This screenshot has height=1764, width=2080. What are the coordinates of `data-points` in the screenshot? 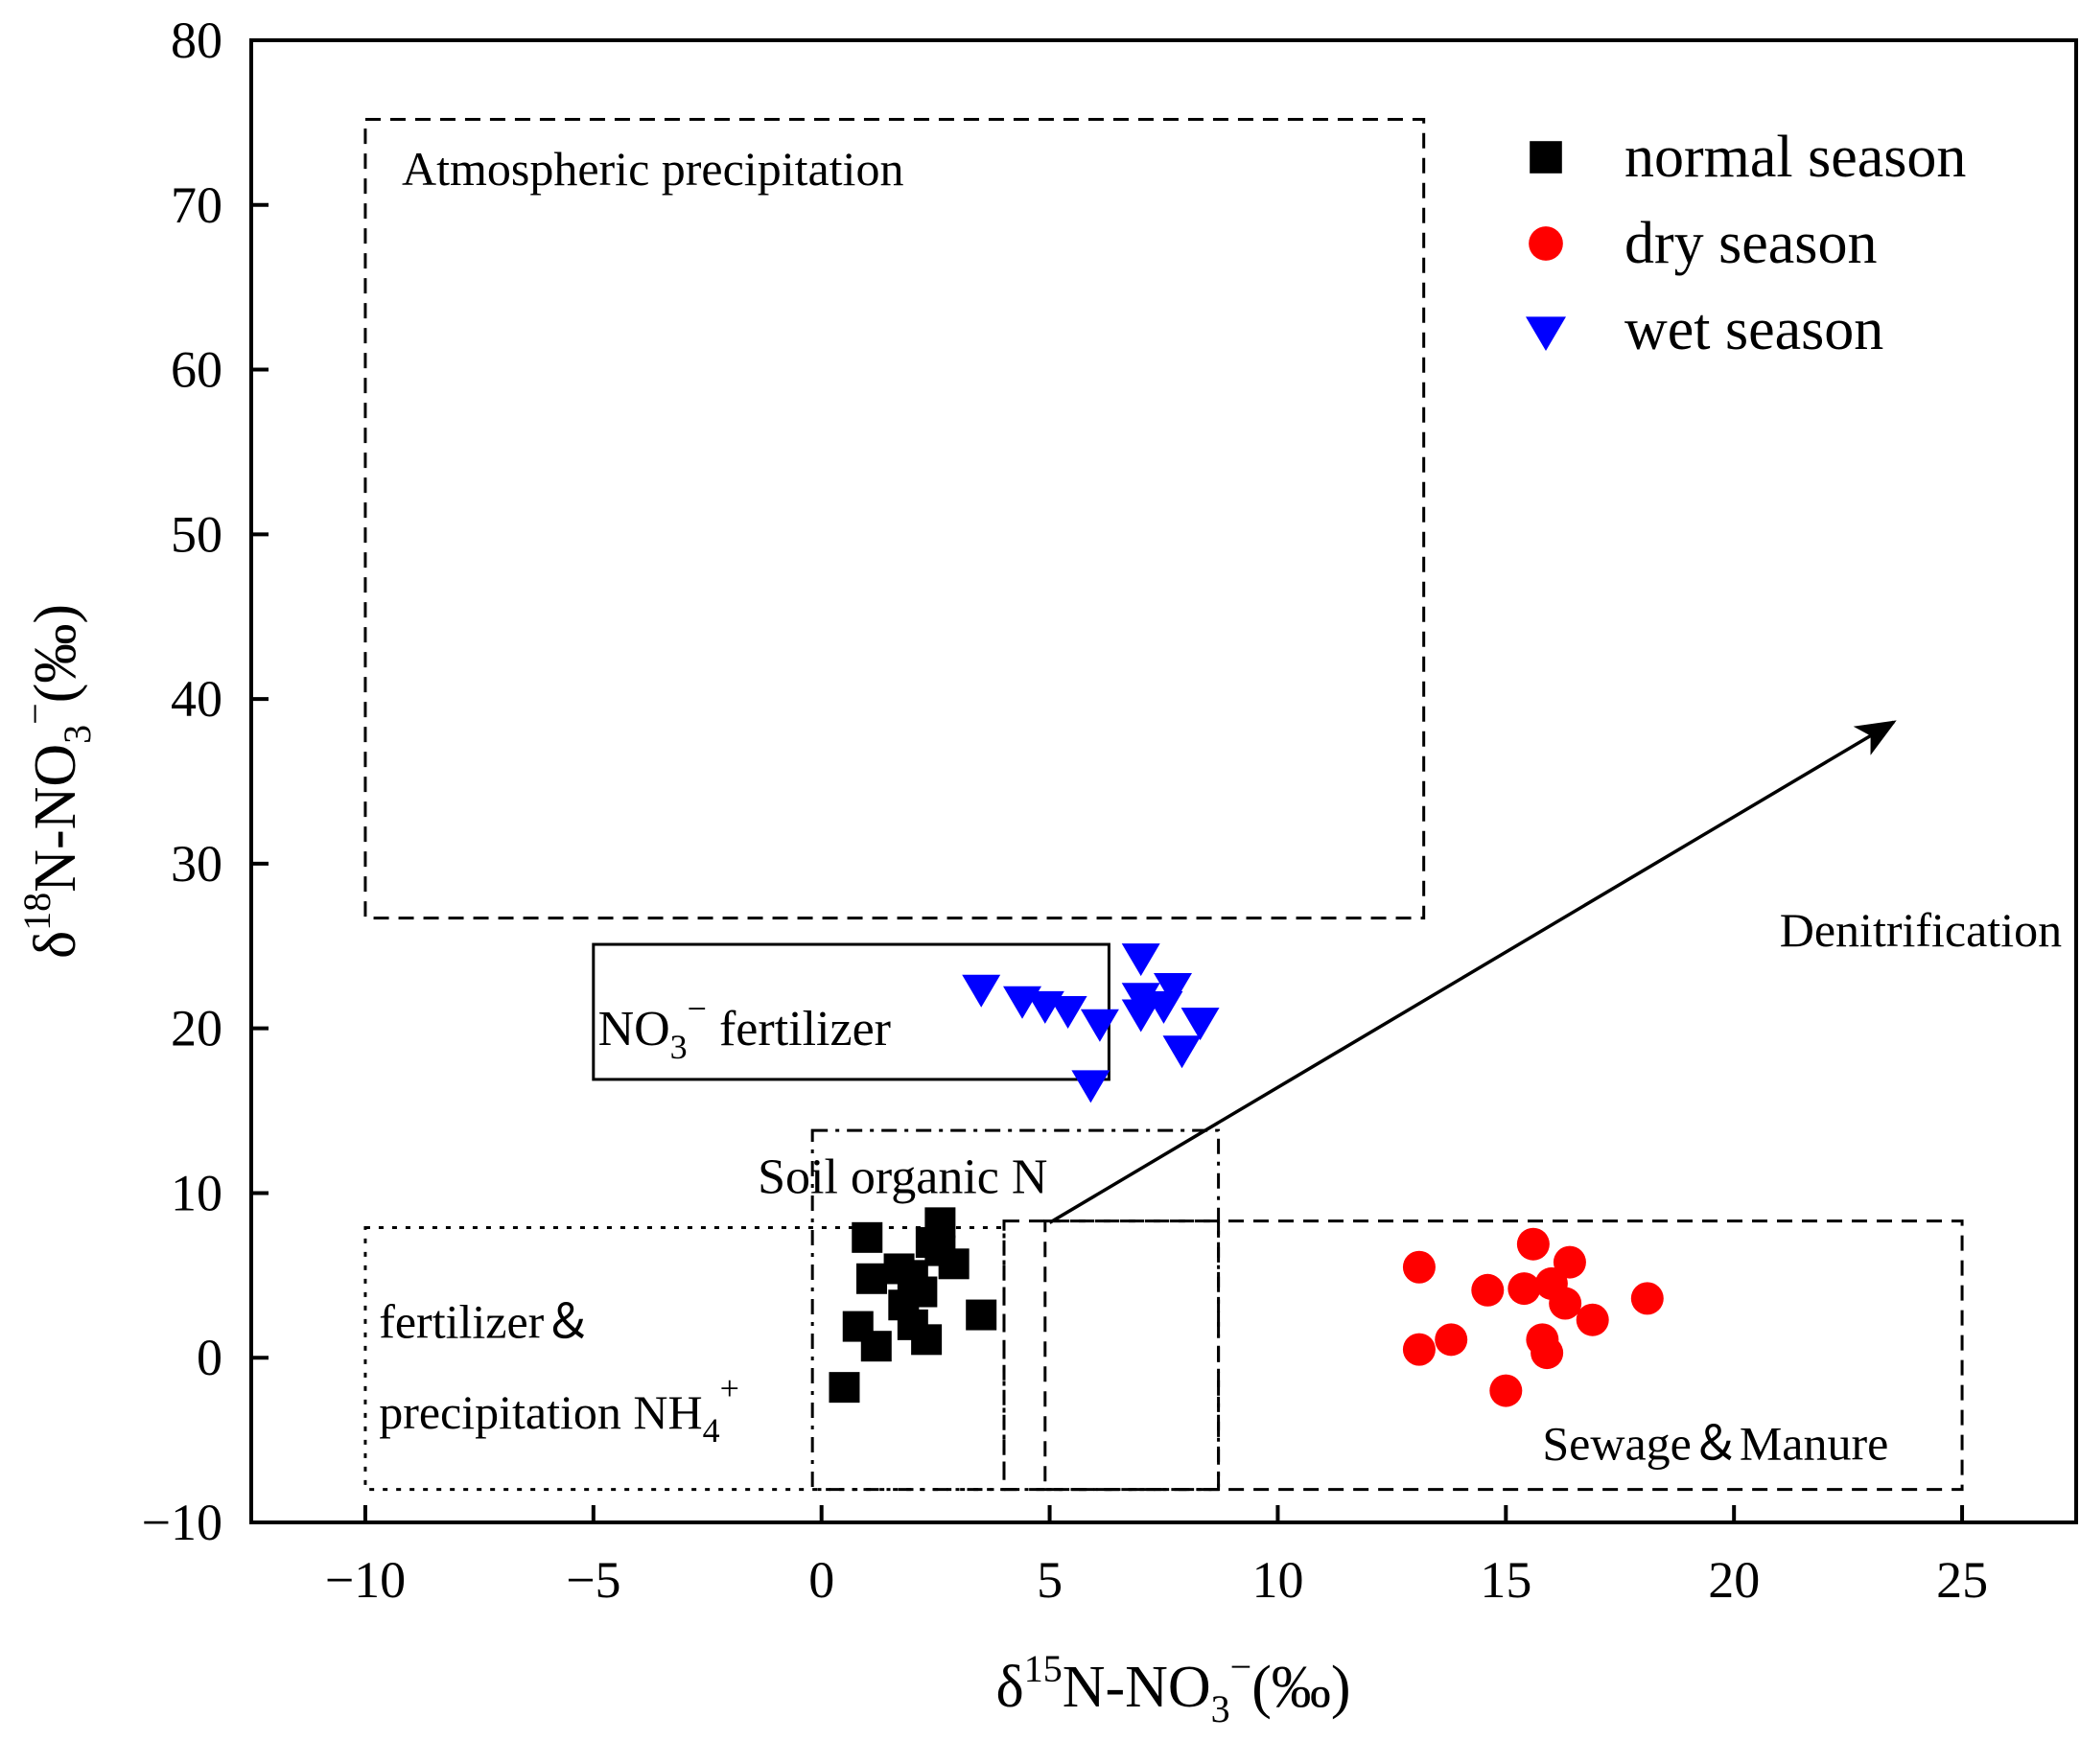 It's located at (1246, 1175).